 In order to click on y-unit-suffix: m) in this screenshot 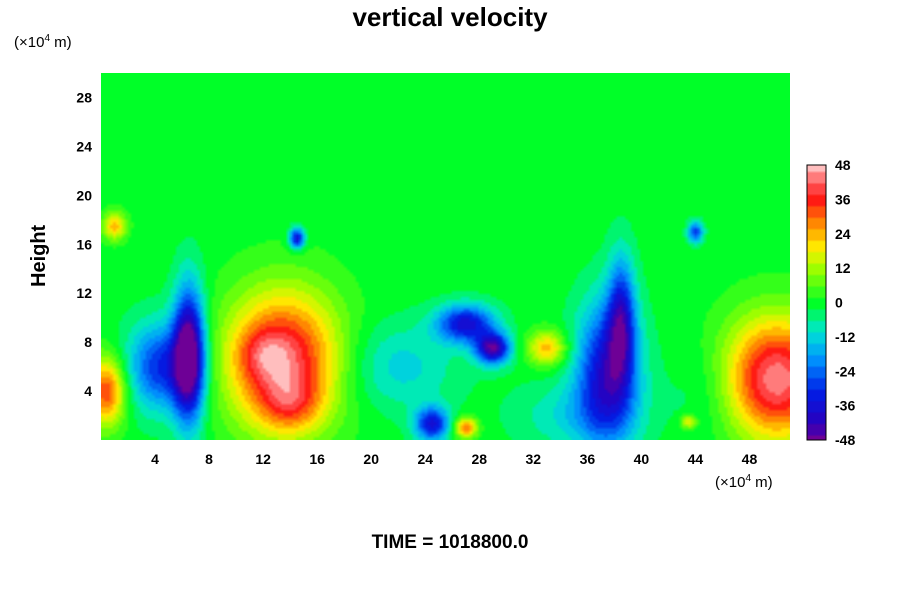, I will do `click(61, 42)`.